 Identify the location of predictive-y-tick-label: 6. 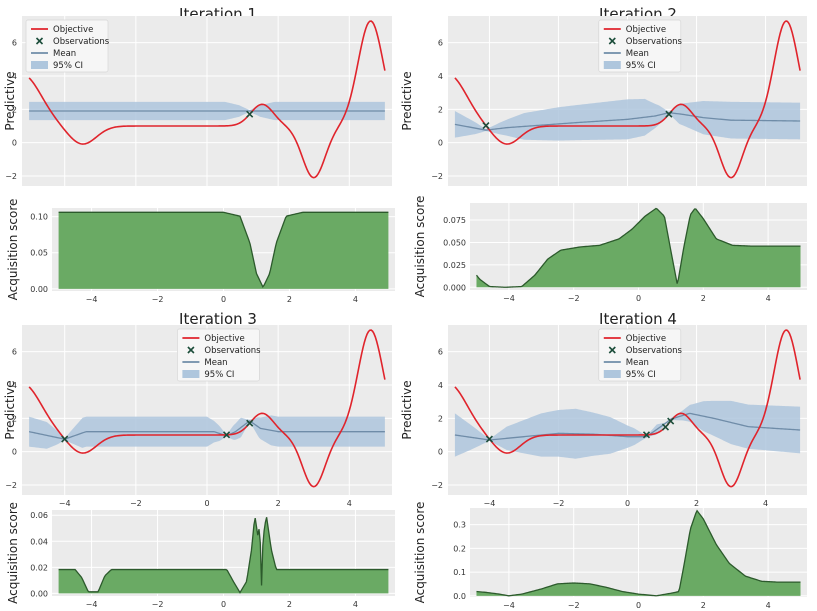
(14, 352).